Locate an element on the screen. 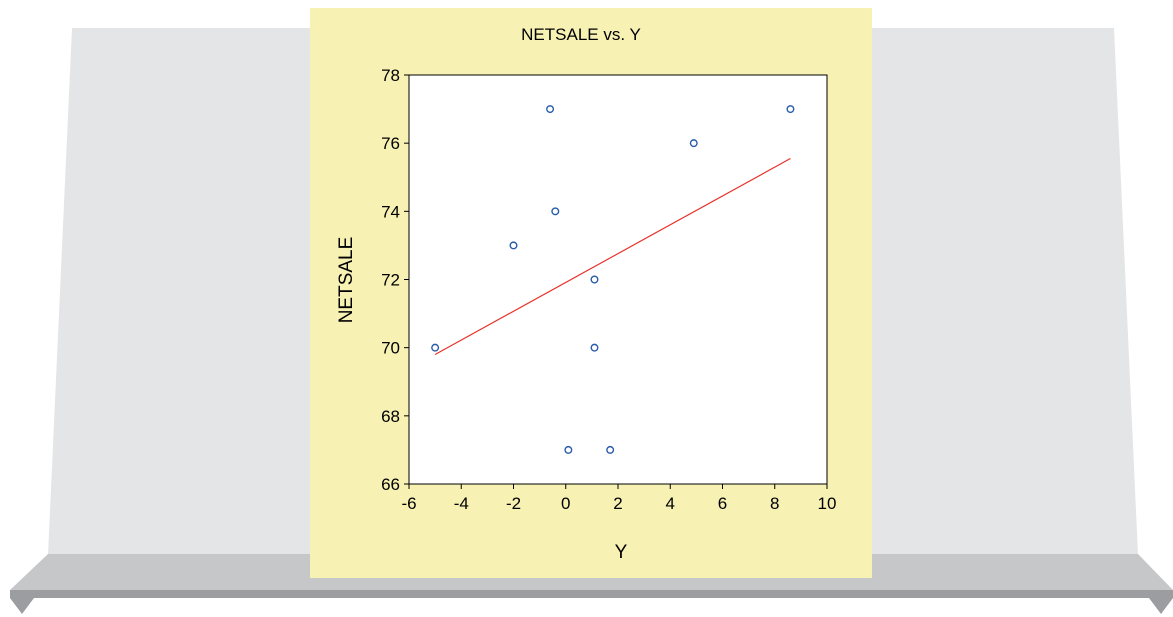  y-axis: 66 68 70 72 74 76 78 is located at coordinates (395, 280).